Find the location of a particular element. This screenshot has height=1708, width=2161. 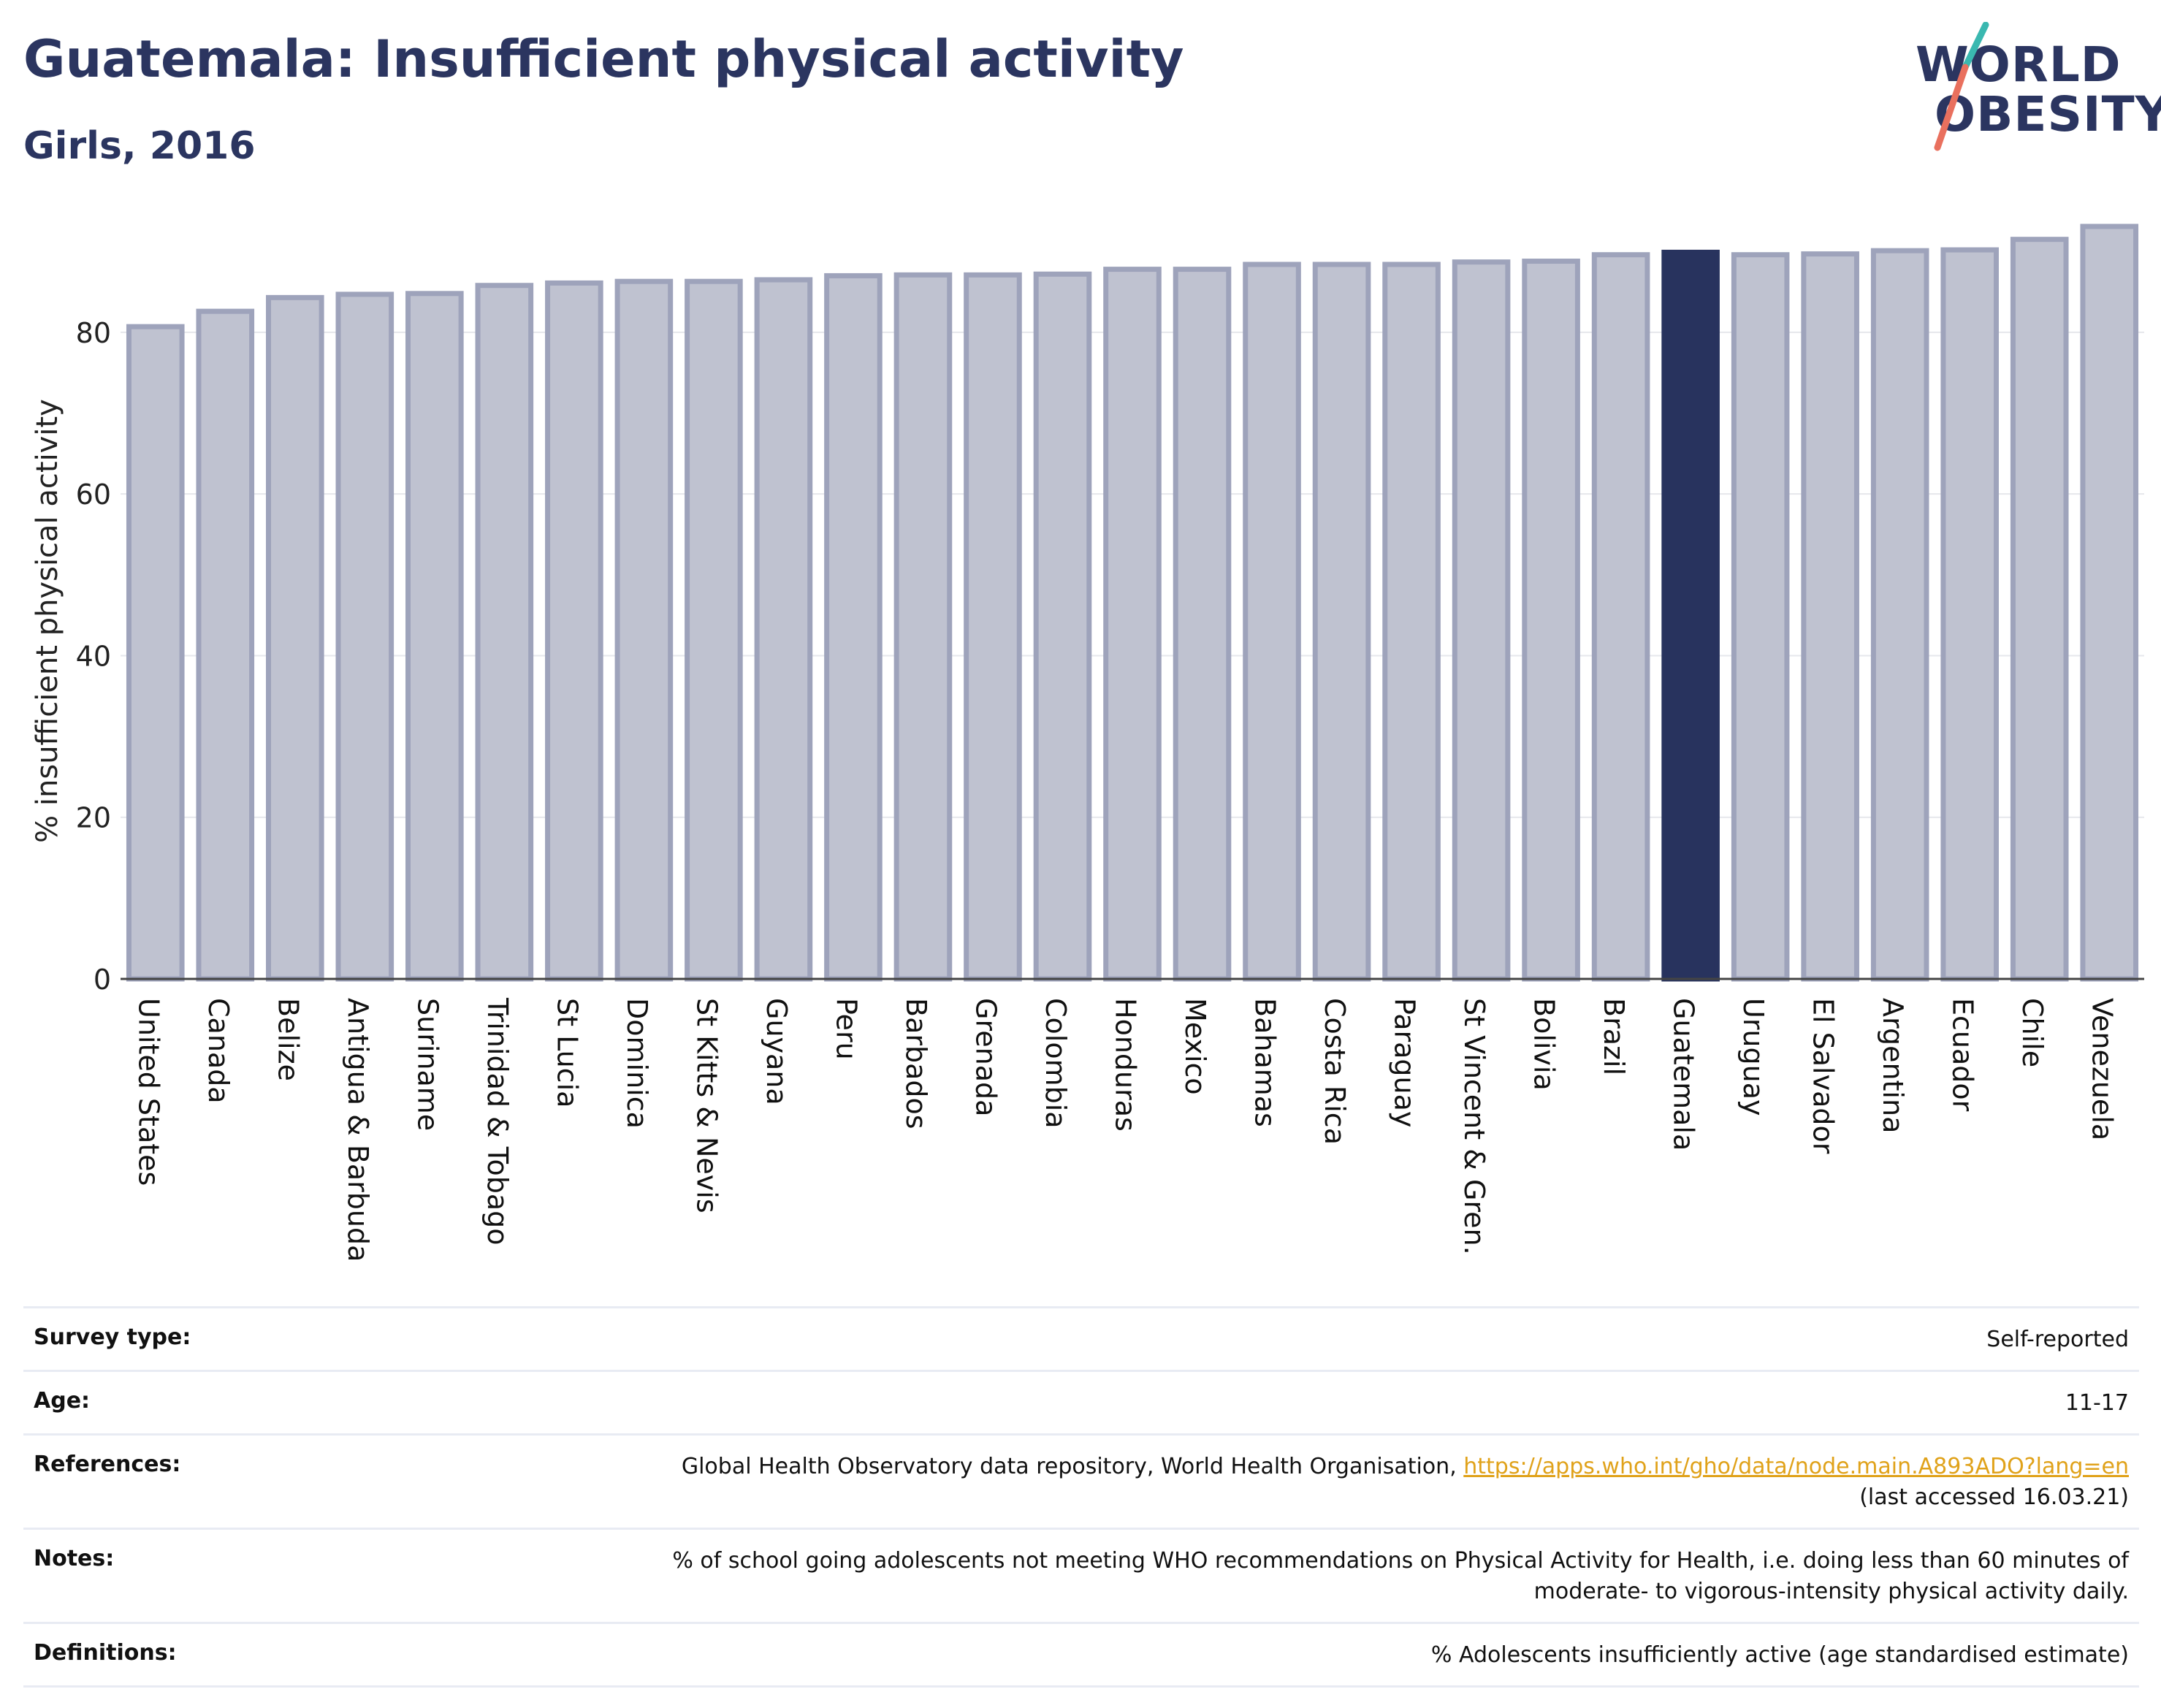

logo-slash-icon is located at coordinates (1962, 86).